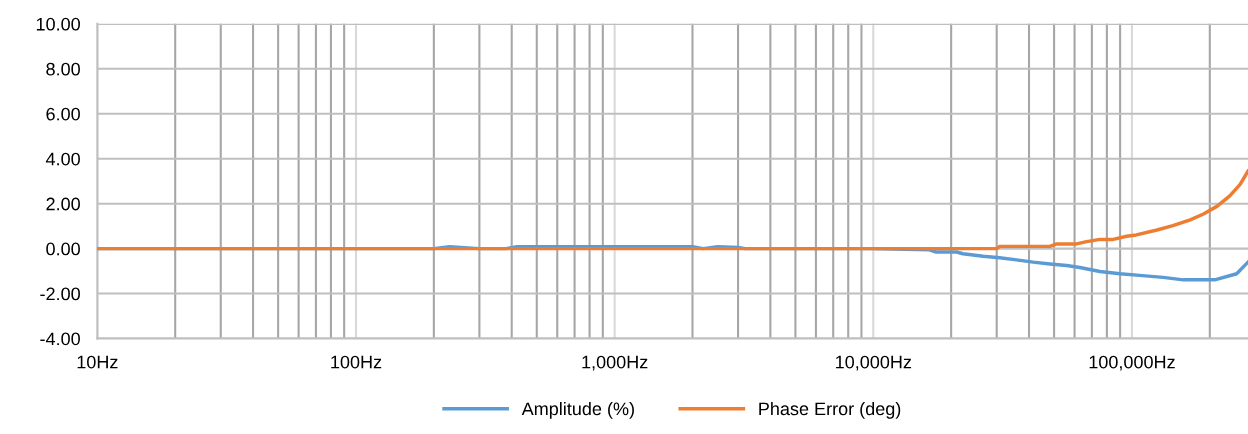  Describe the element at coordinates (63, 249) in the screenshot. I see `y-tick-label: 0.00` at that location.